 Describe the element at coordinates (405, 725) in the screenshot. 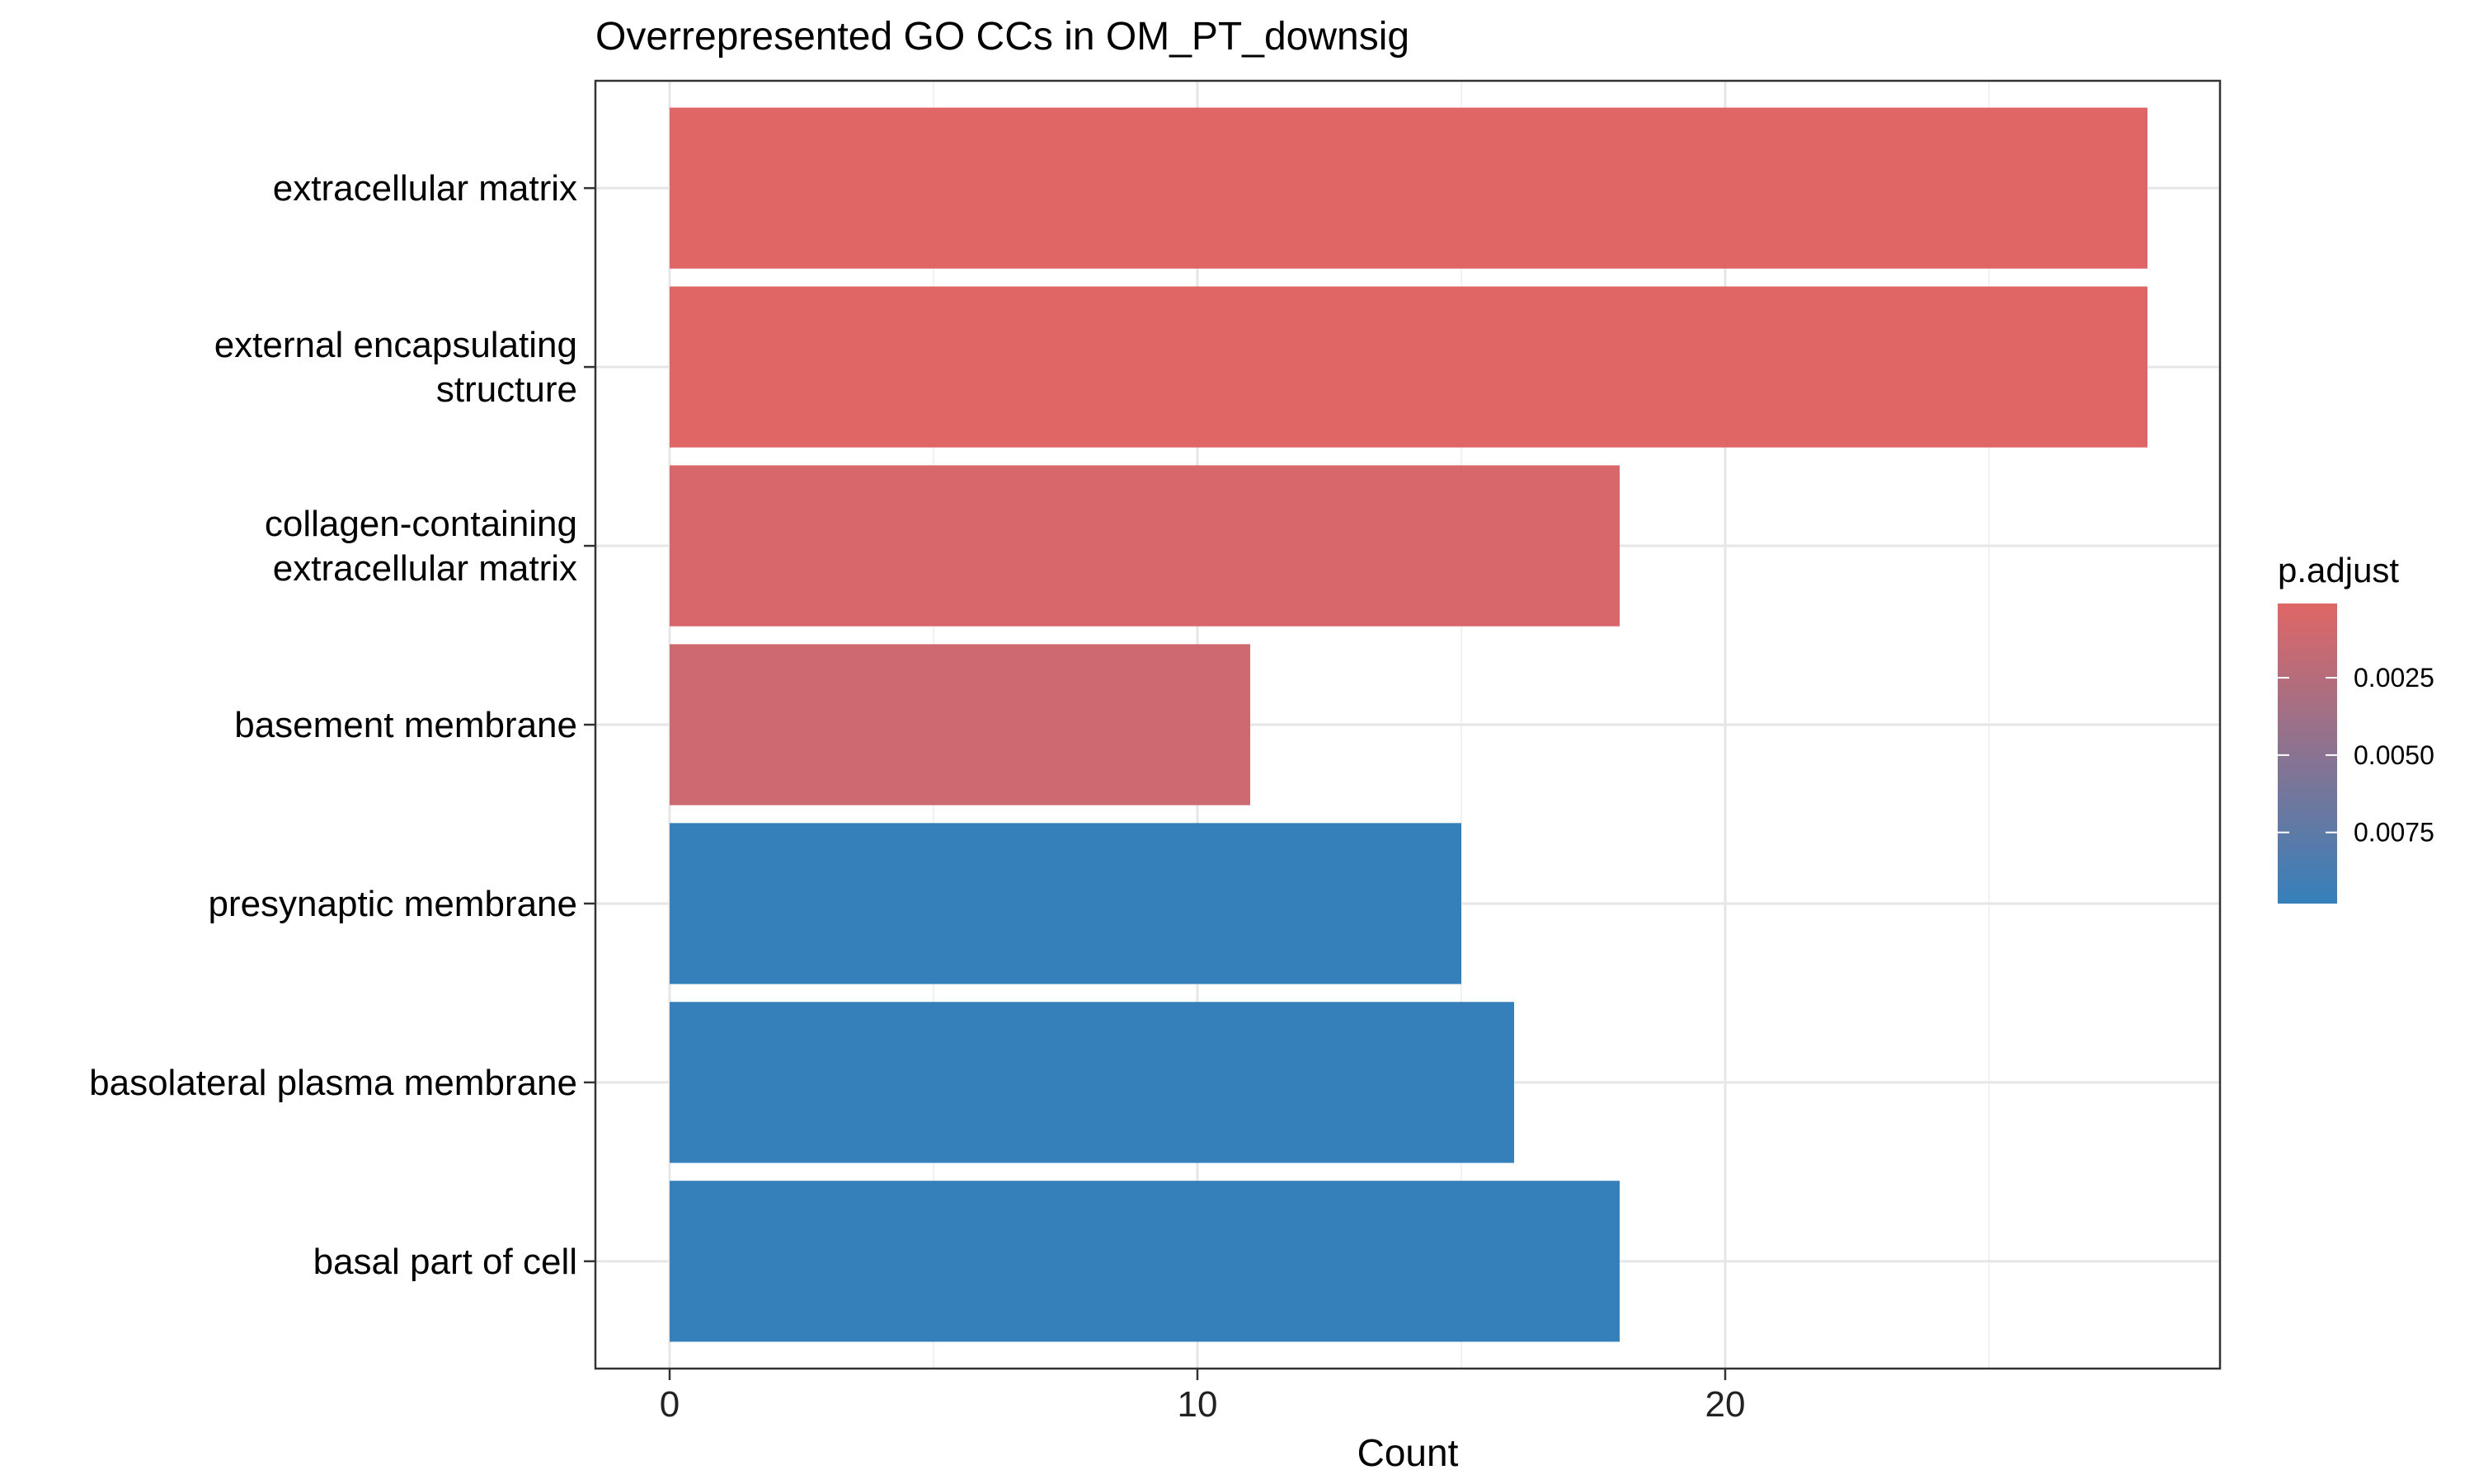

I see `y-tick-label: basement membrane` at that location.